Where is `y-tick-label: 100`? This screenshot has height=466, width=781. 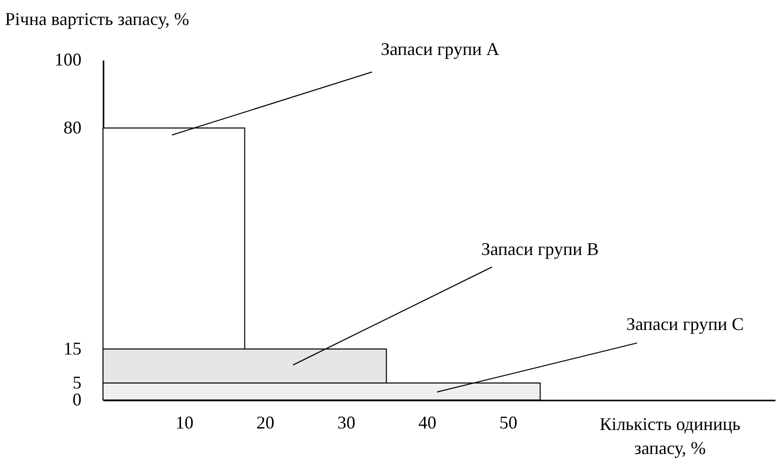 y-tick-label: 100 is located at coordinates (68, 60).